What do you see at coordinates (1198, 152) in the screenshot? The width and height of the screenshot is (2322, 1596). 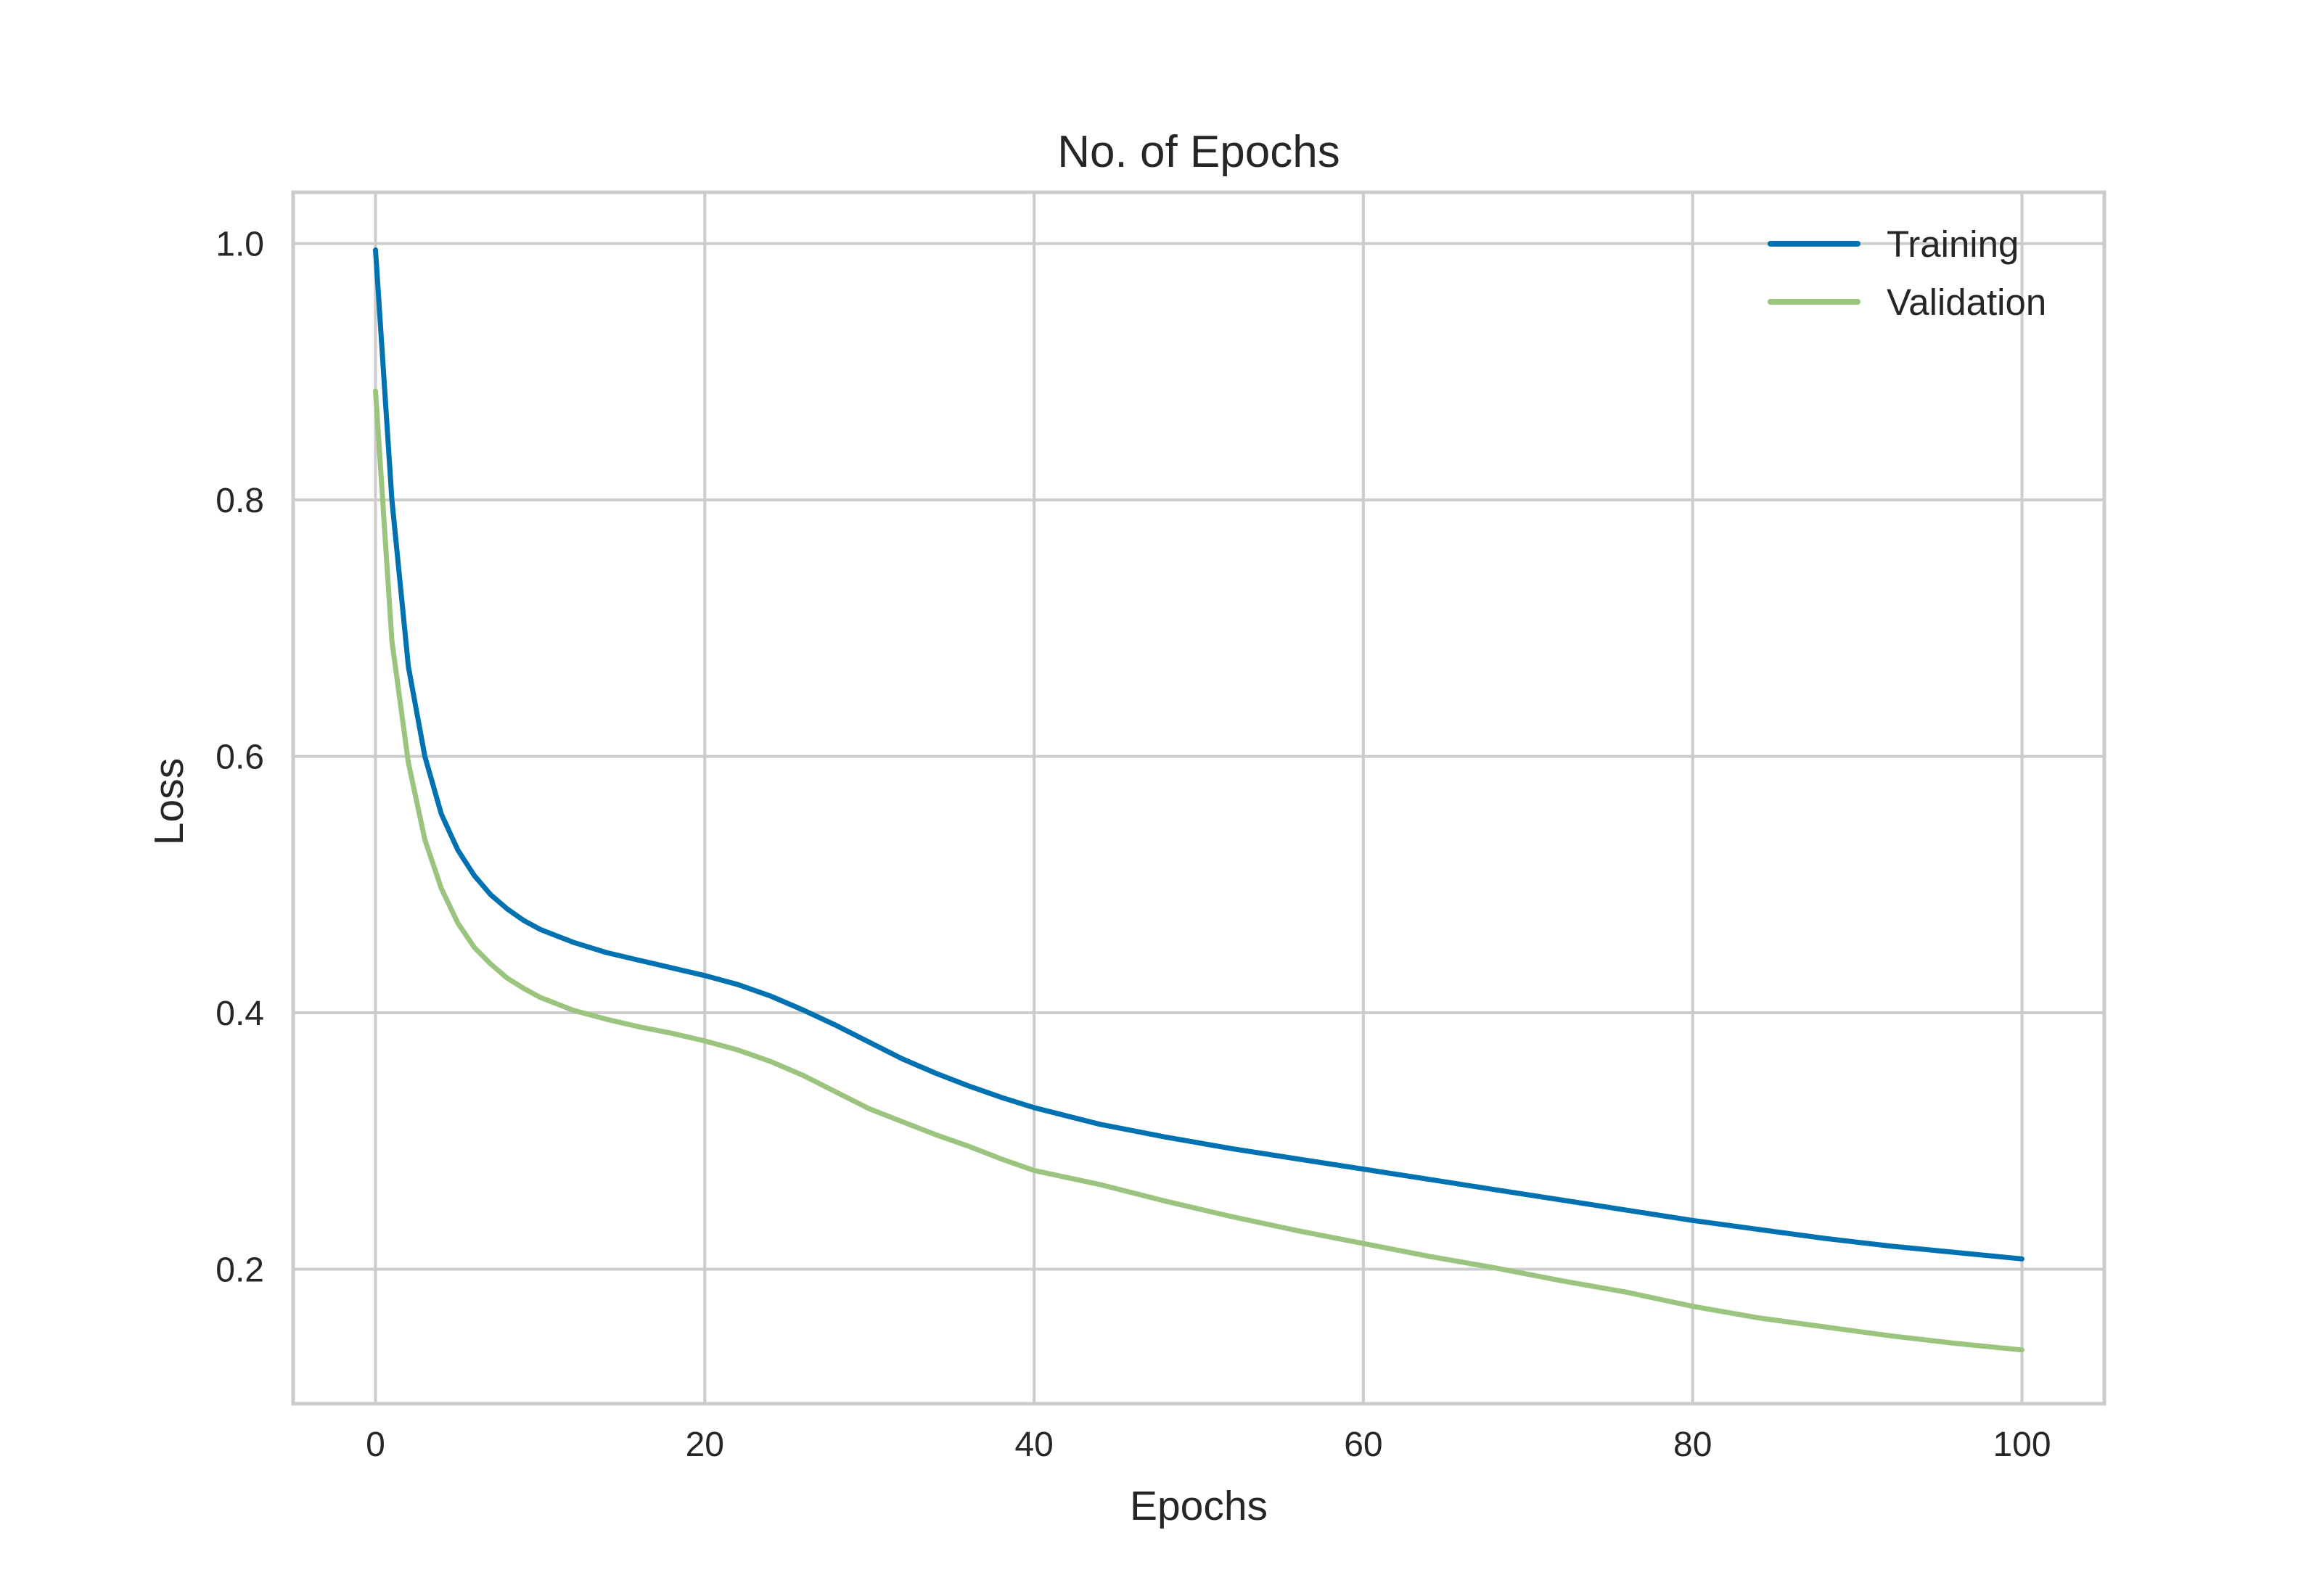 I see `chart-title: No. of Epochs` at bounding box center [1198, 152].